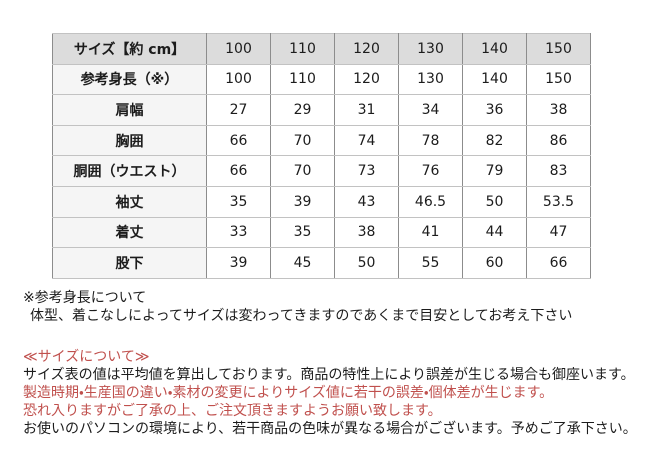 This screenshot has height=458, width=650. I want to click on row-label: 胴囲（ウエスト）, so click(129, 171).